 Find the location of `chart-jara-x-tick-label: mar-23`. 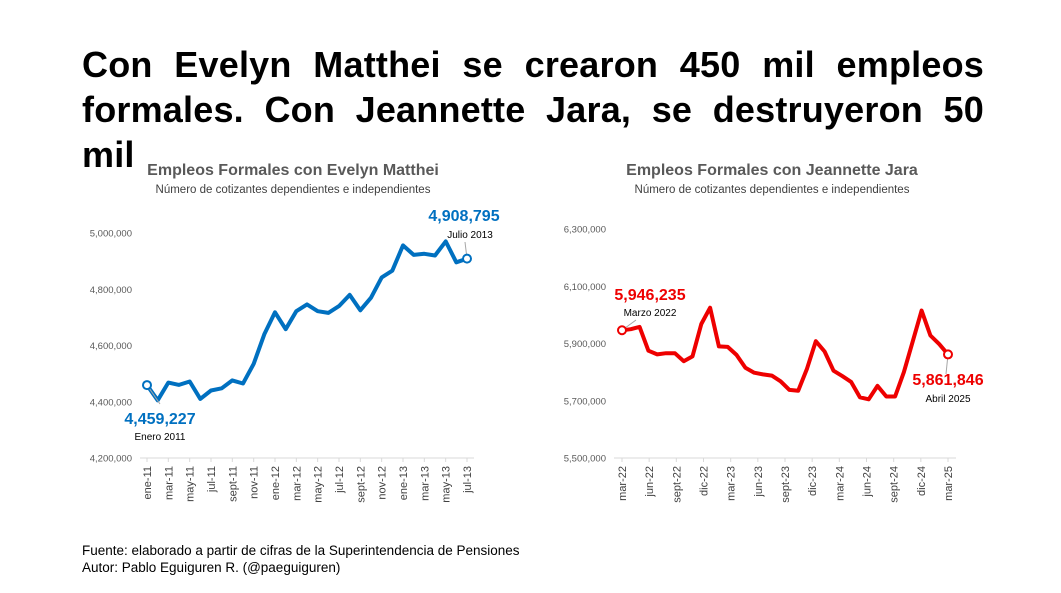

chart-jara-x-tick-label: mar-23 is located at coordinates (732, 483).